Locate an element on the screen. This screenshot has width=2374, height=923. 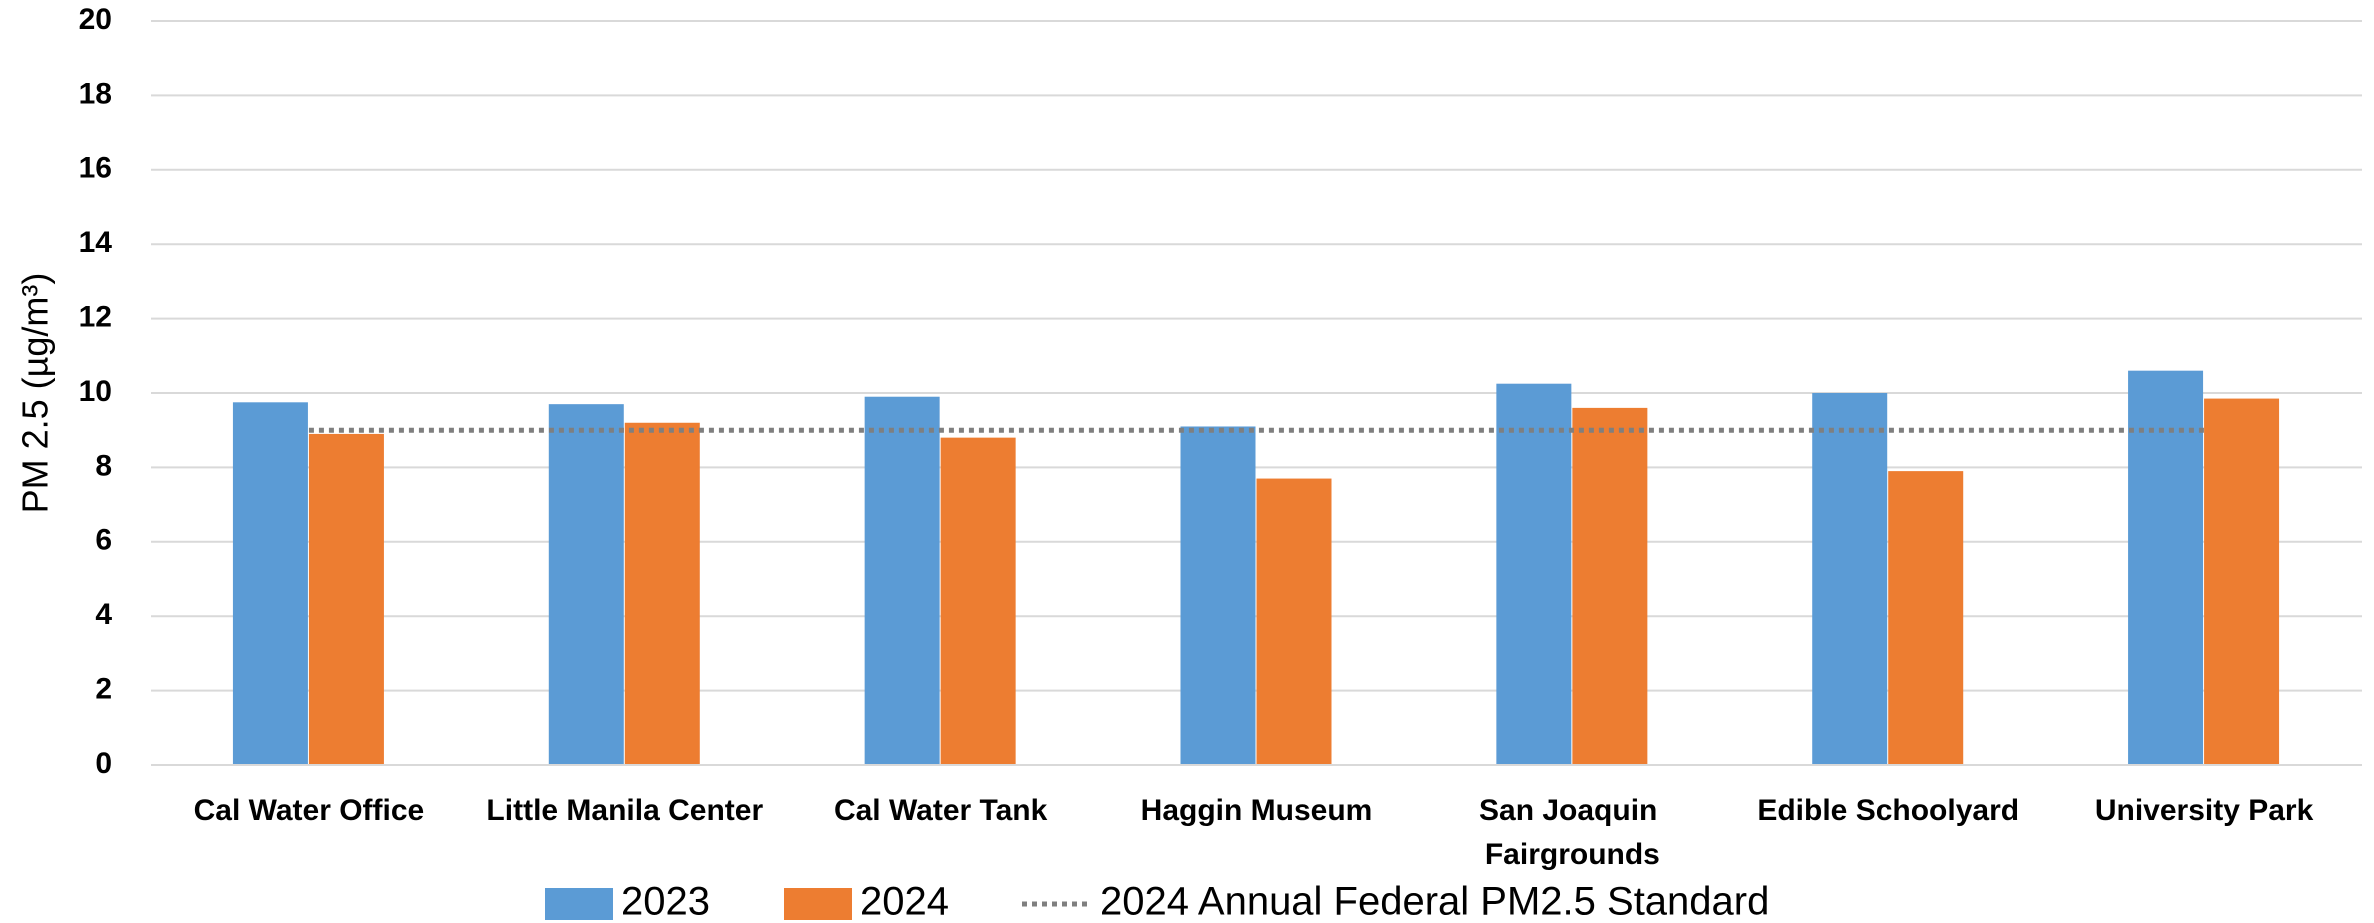
y-tick-label: 6 is located at coordinates (103, 540).